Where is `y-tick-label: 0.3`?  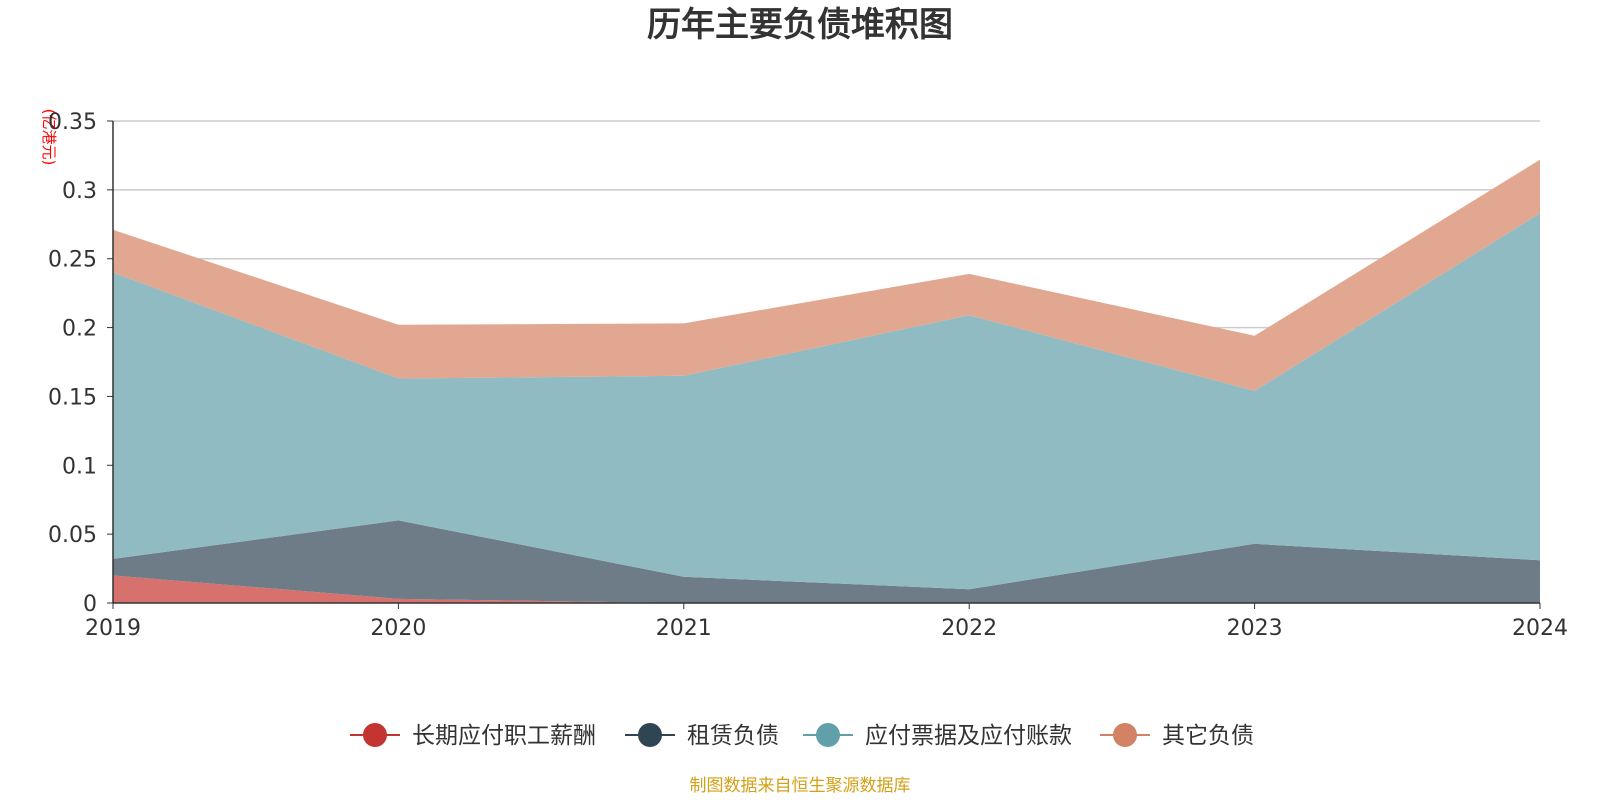 y-tick-label: 0.3 is located at coordinates (79, 191).